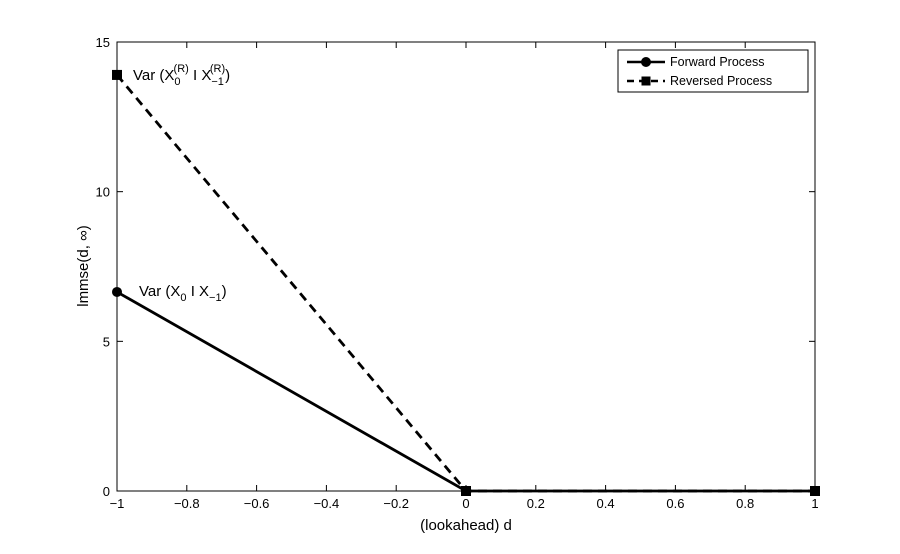 Image resolution: width=900 pixels, height=554 pixels. Describe the element at coordinates (466, 525) in the screenshot. I see `x-axis-title: (lookahead) d` at that location.